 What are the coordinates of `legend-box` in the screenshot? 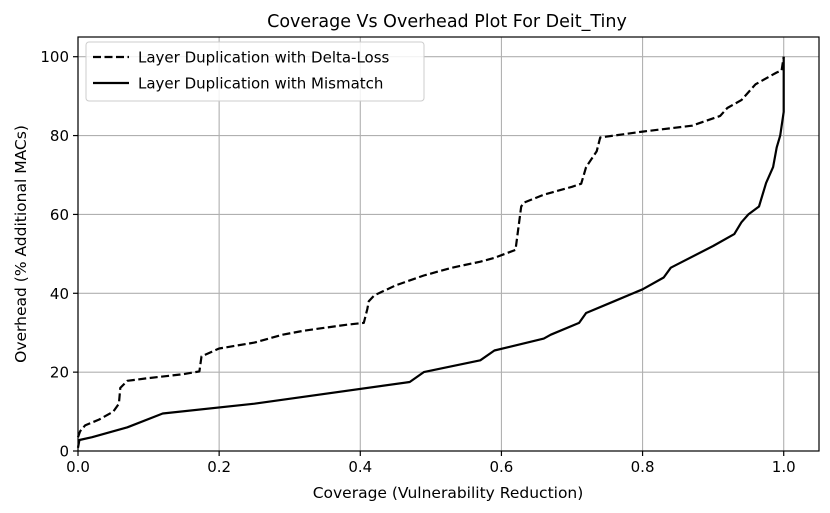 It's located at (255, 71).